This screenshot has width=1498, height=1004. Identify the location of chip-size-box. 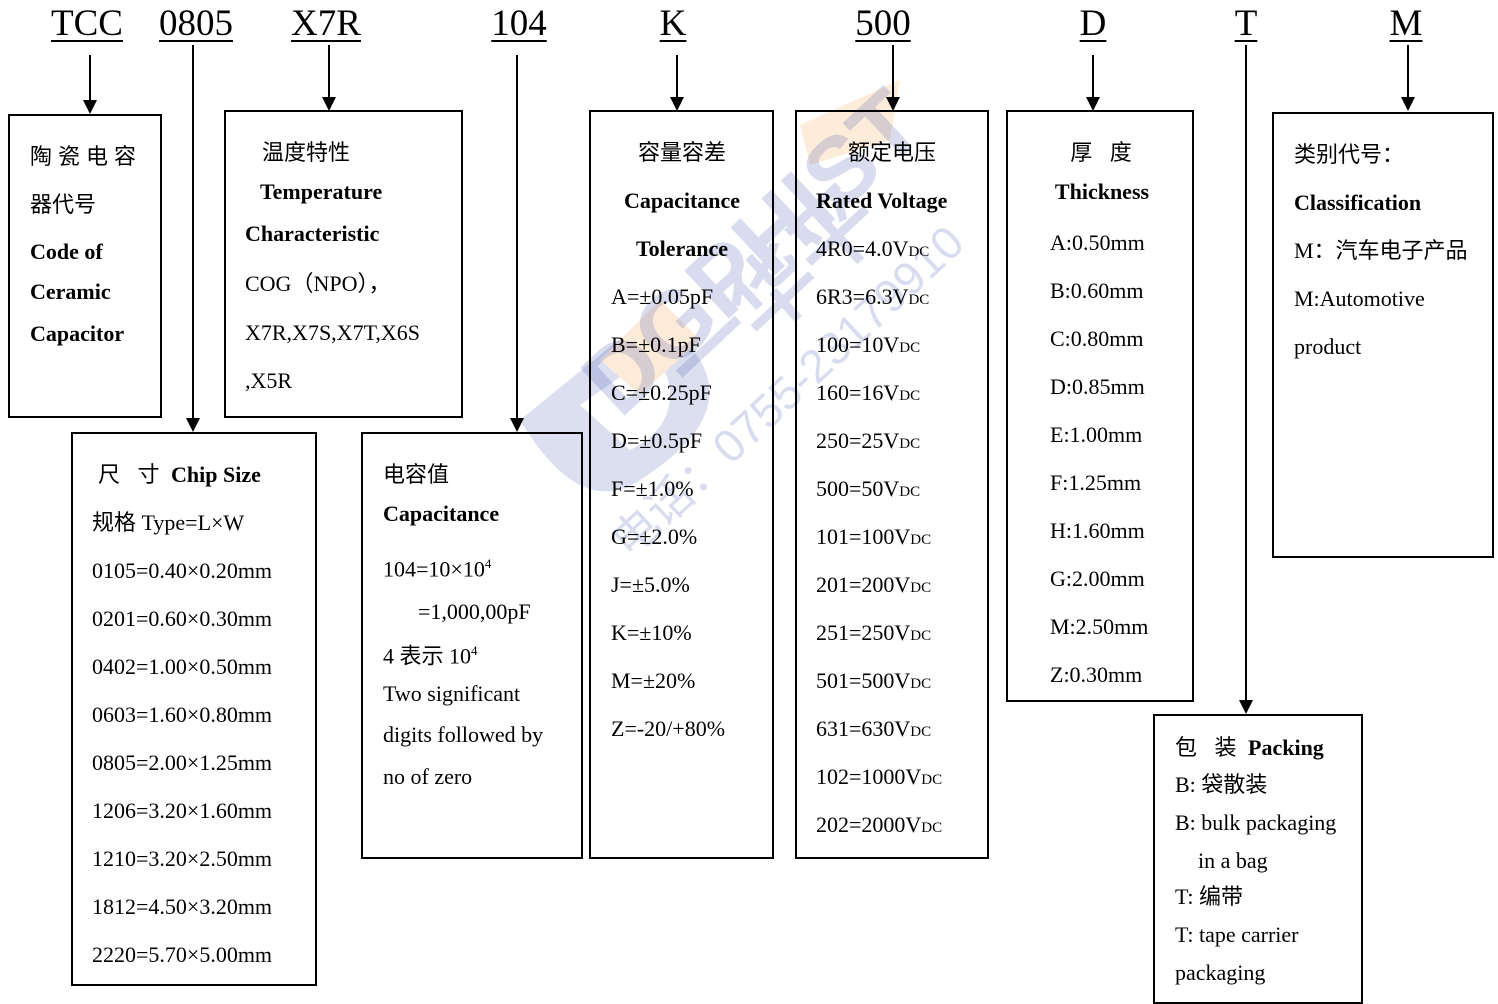
(194, 709).